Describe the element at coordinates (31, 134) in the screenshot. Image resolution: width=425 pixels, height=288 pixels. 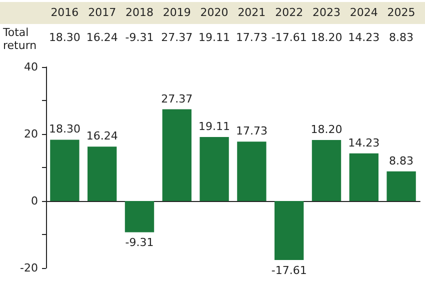
I see `y-tick-label: 20` at that location.